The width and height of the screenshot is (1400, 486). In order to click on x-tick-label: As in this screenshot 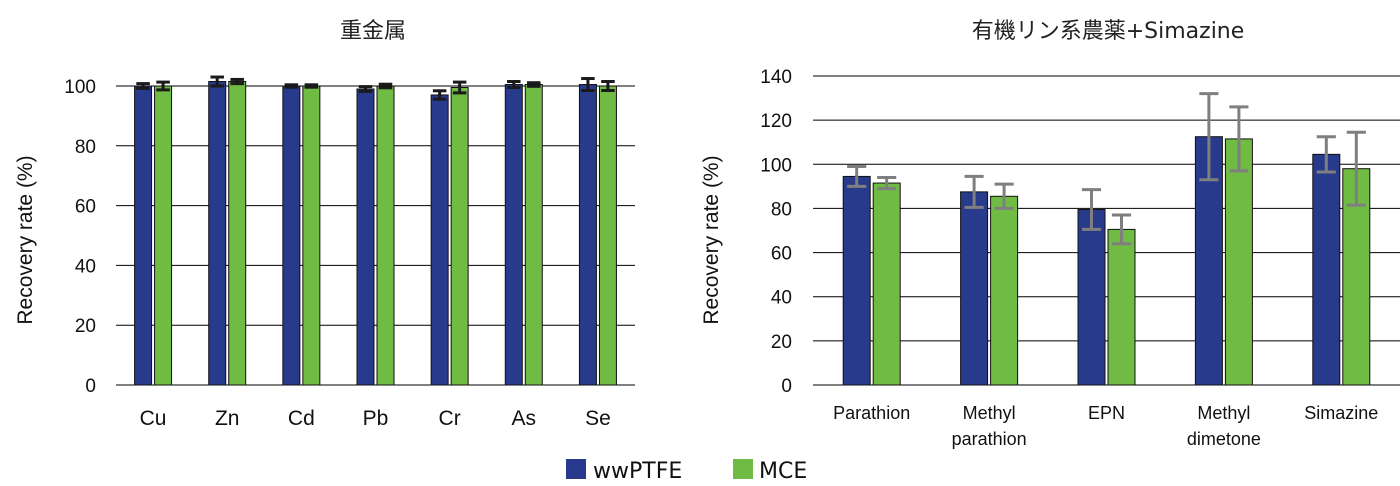, I will do `click(524, 418)`.